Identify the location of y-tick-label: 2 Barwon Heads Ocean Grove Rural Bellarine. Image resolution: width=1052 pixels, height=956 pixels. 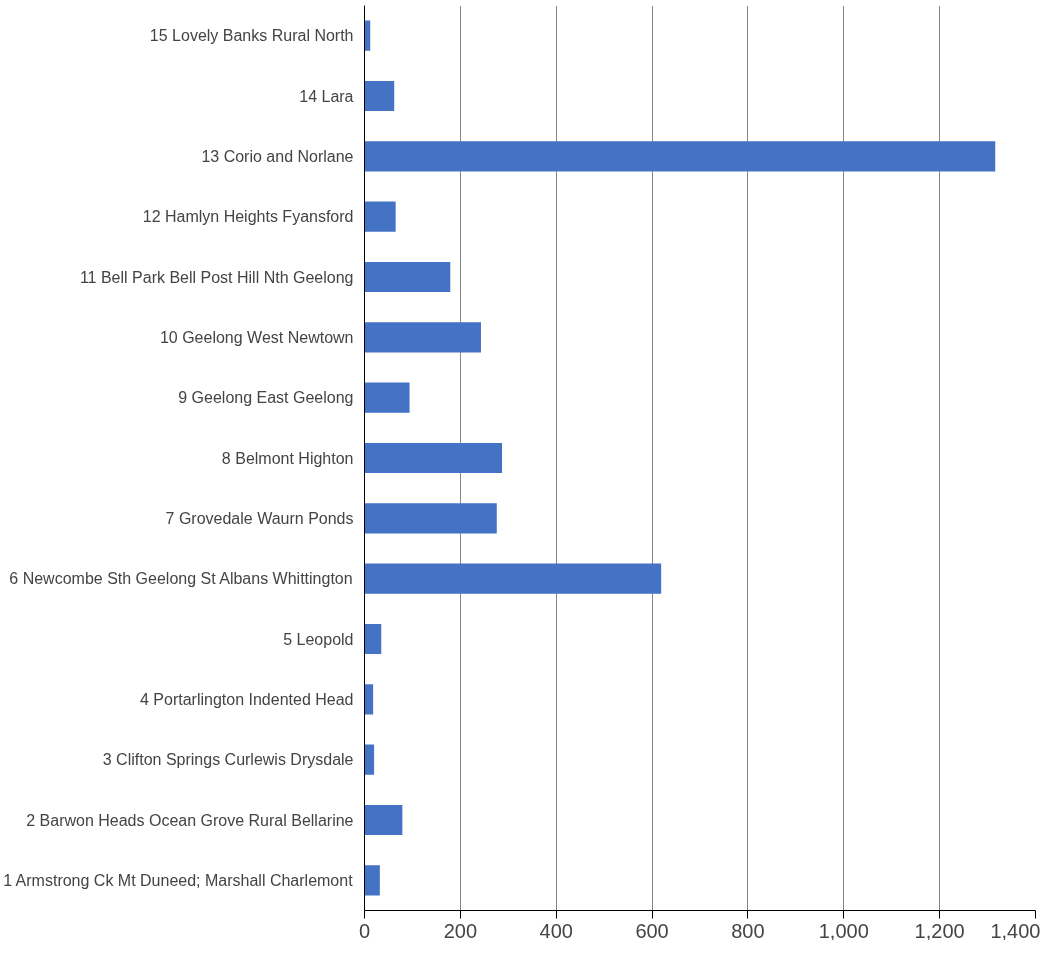
(190, 820).